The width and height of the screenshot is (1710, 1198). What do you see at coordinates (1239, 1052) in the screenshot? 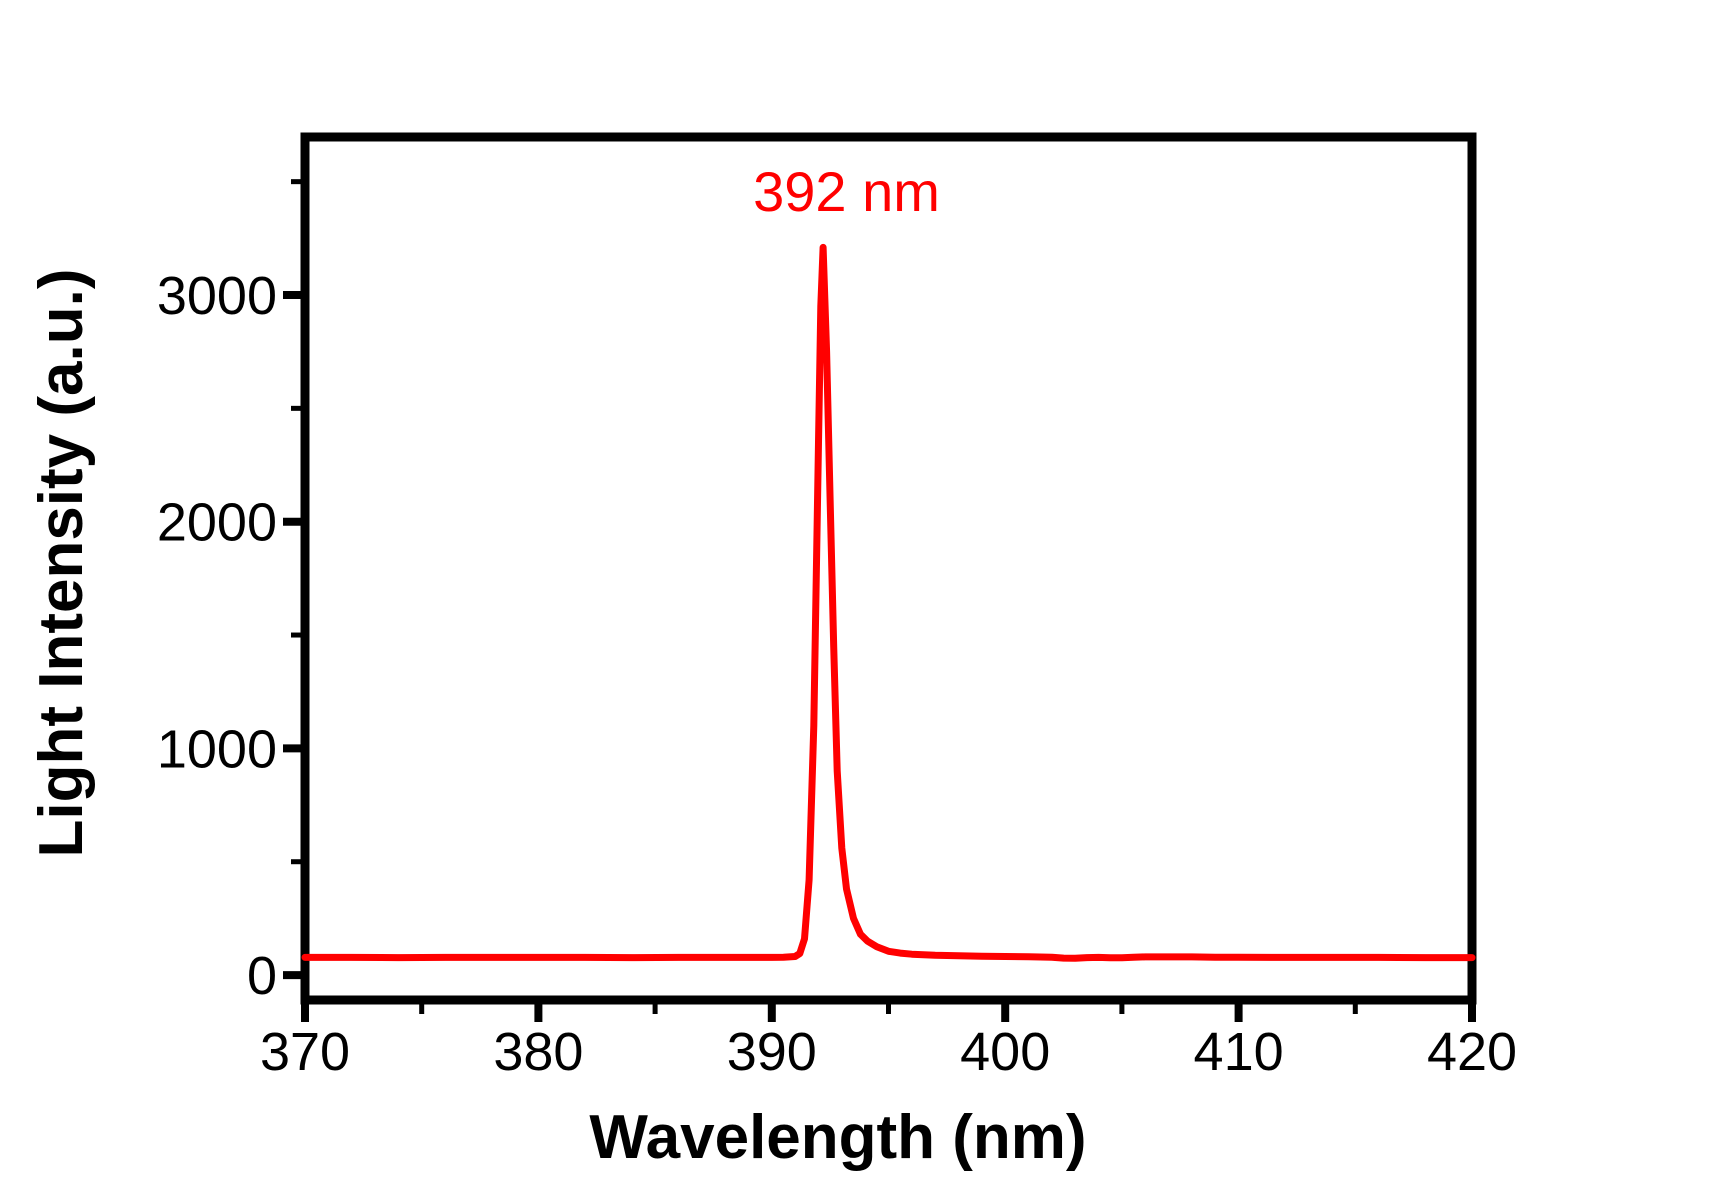
I see `x-tick-label: 410` at bounding box center [1239, 1052].